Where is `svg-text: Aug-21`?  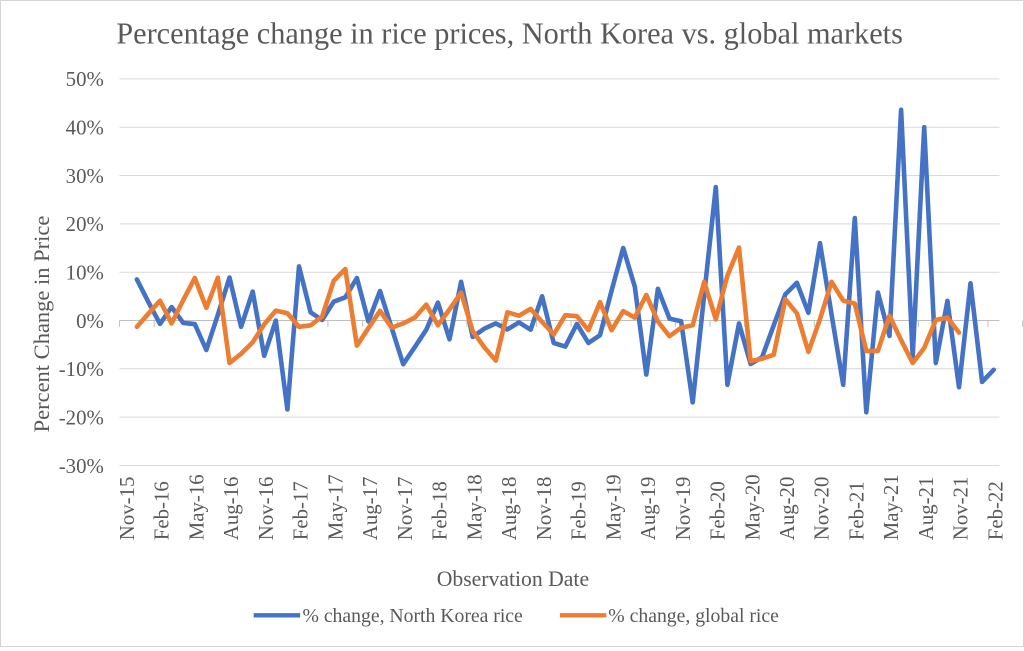 svg-text: Aug-21 is located at coordinates (926, 509).